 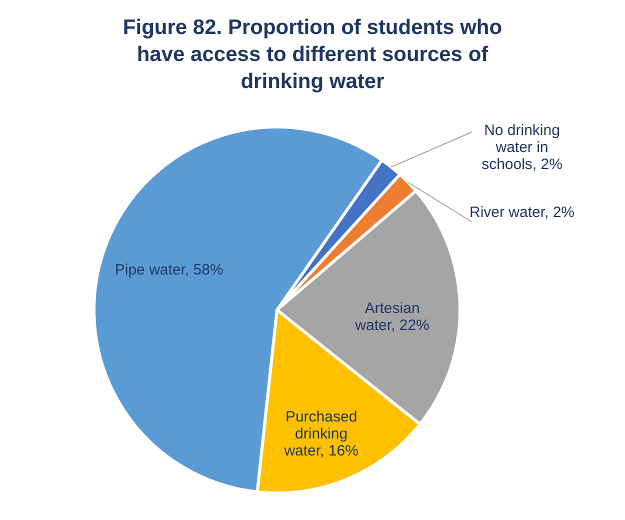 I want to click on chart-title: Figure 82. Proportion of students who have access to different sources of drinking water, so click(x=312, y=54).